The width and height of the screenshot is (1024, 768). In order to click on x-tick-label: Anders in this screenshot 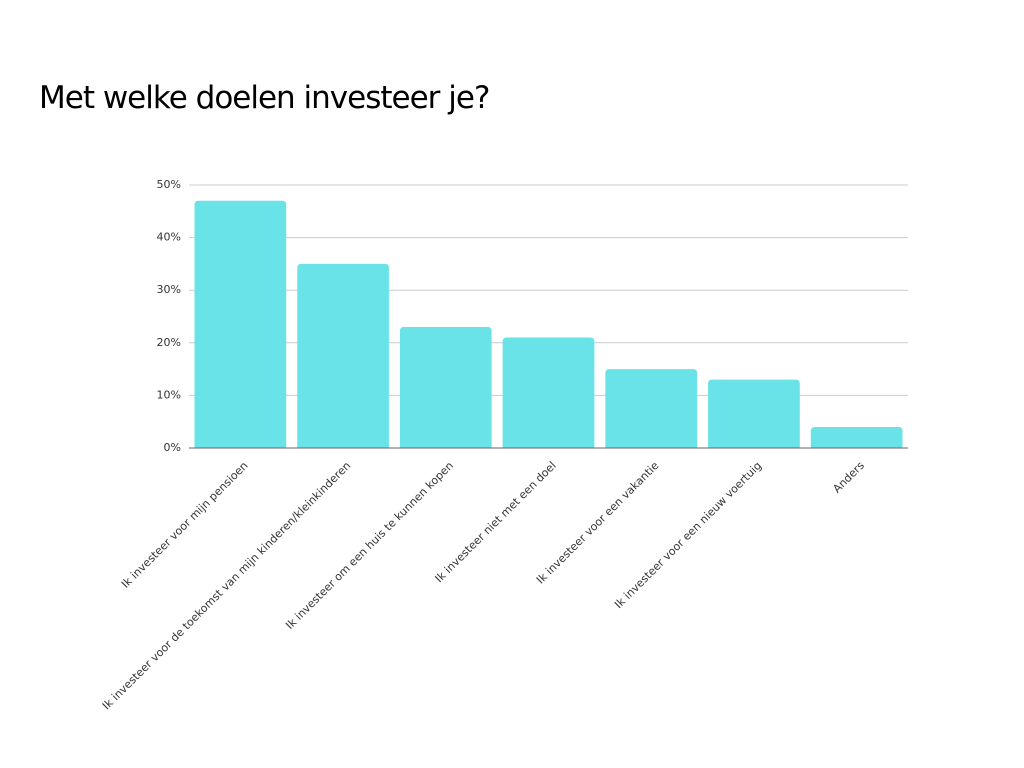, I will do `click(848, 477)`.